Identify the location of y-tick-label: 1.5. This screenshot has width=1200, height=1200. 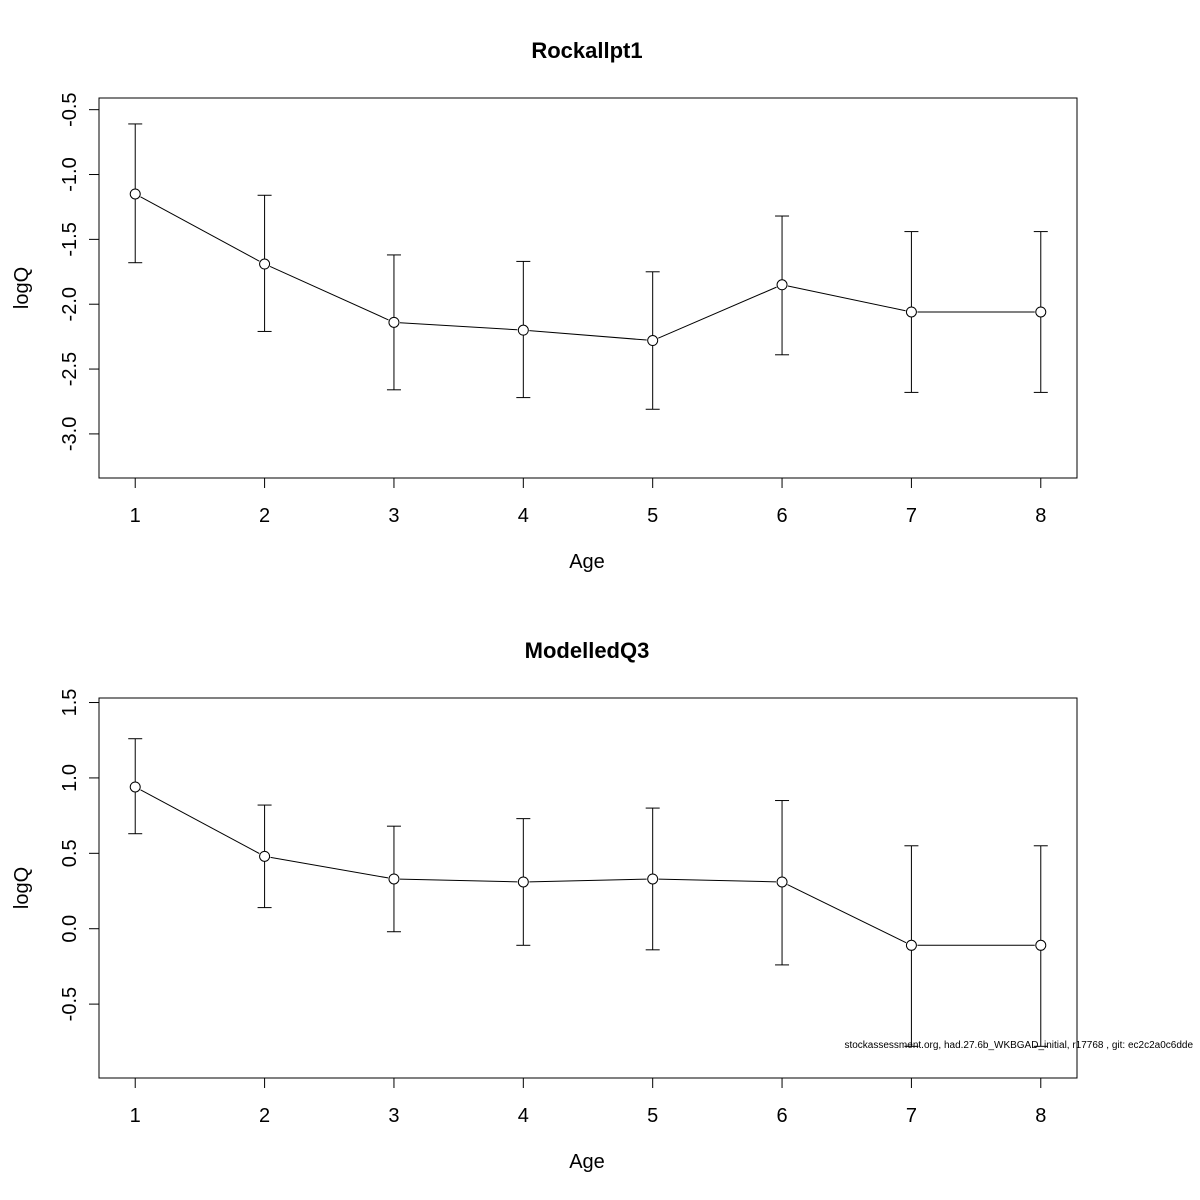
(70, 703).